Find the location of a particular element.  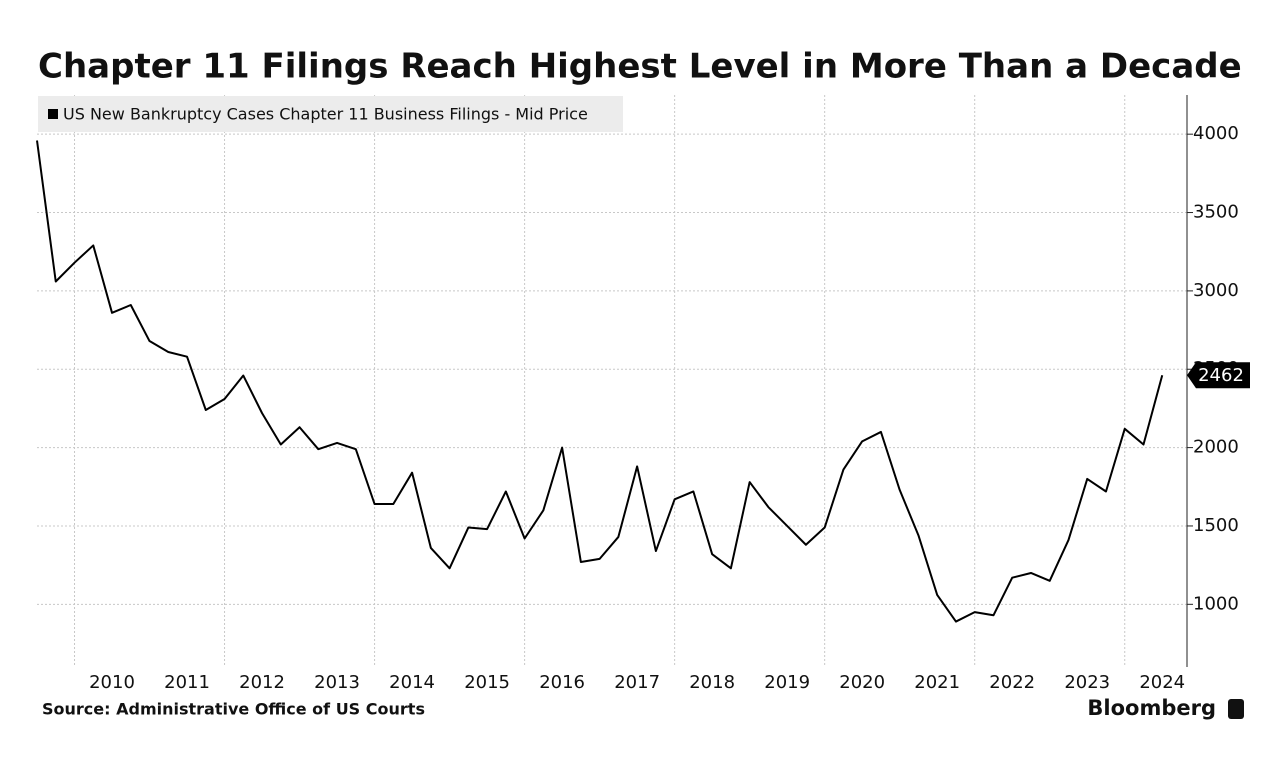

legend-box is located at coordinates (330, 114).